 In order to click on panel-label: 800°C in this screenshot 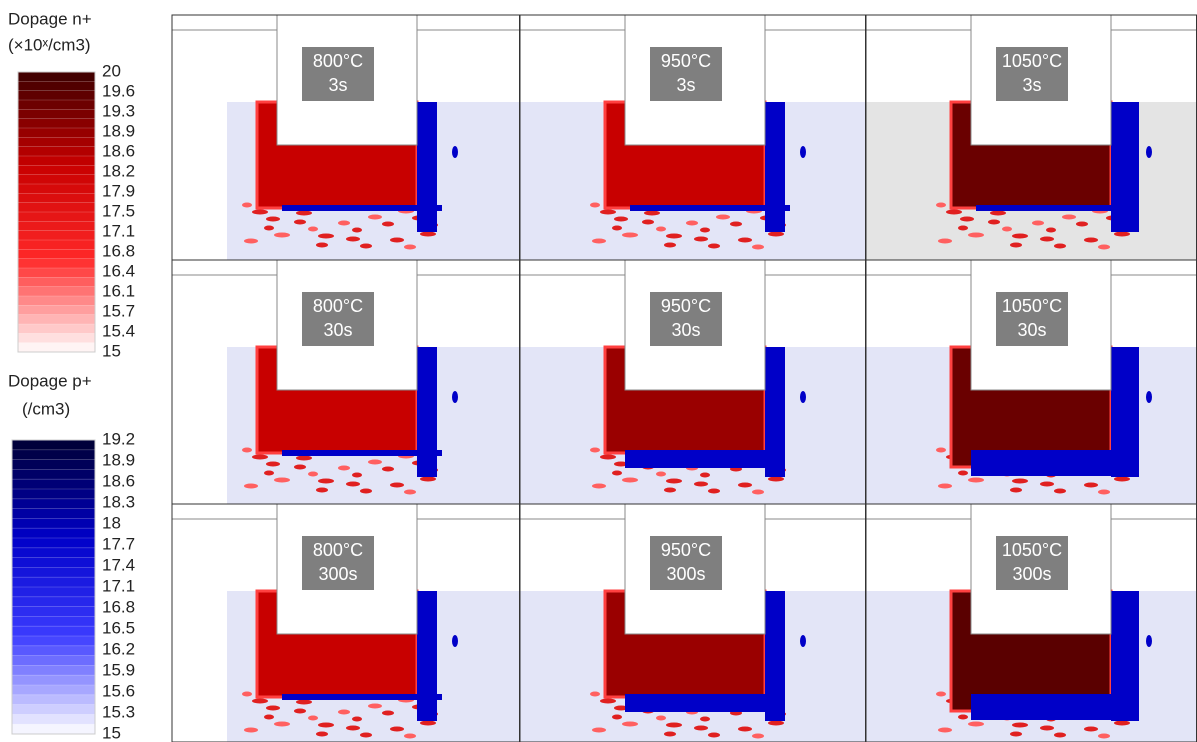, I will do `click(338, 61)`.